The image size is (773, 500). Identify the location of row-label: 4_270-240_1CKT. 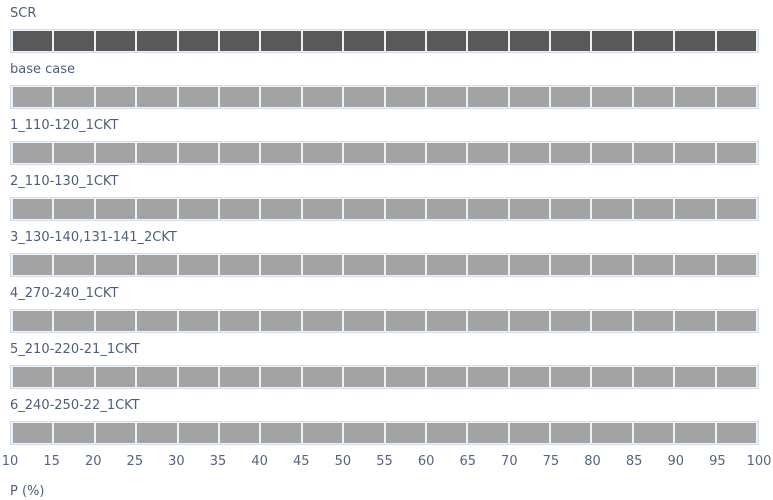
(64, 293).